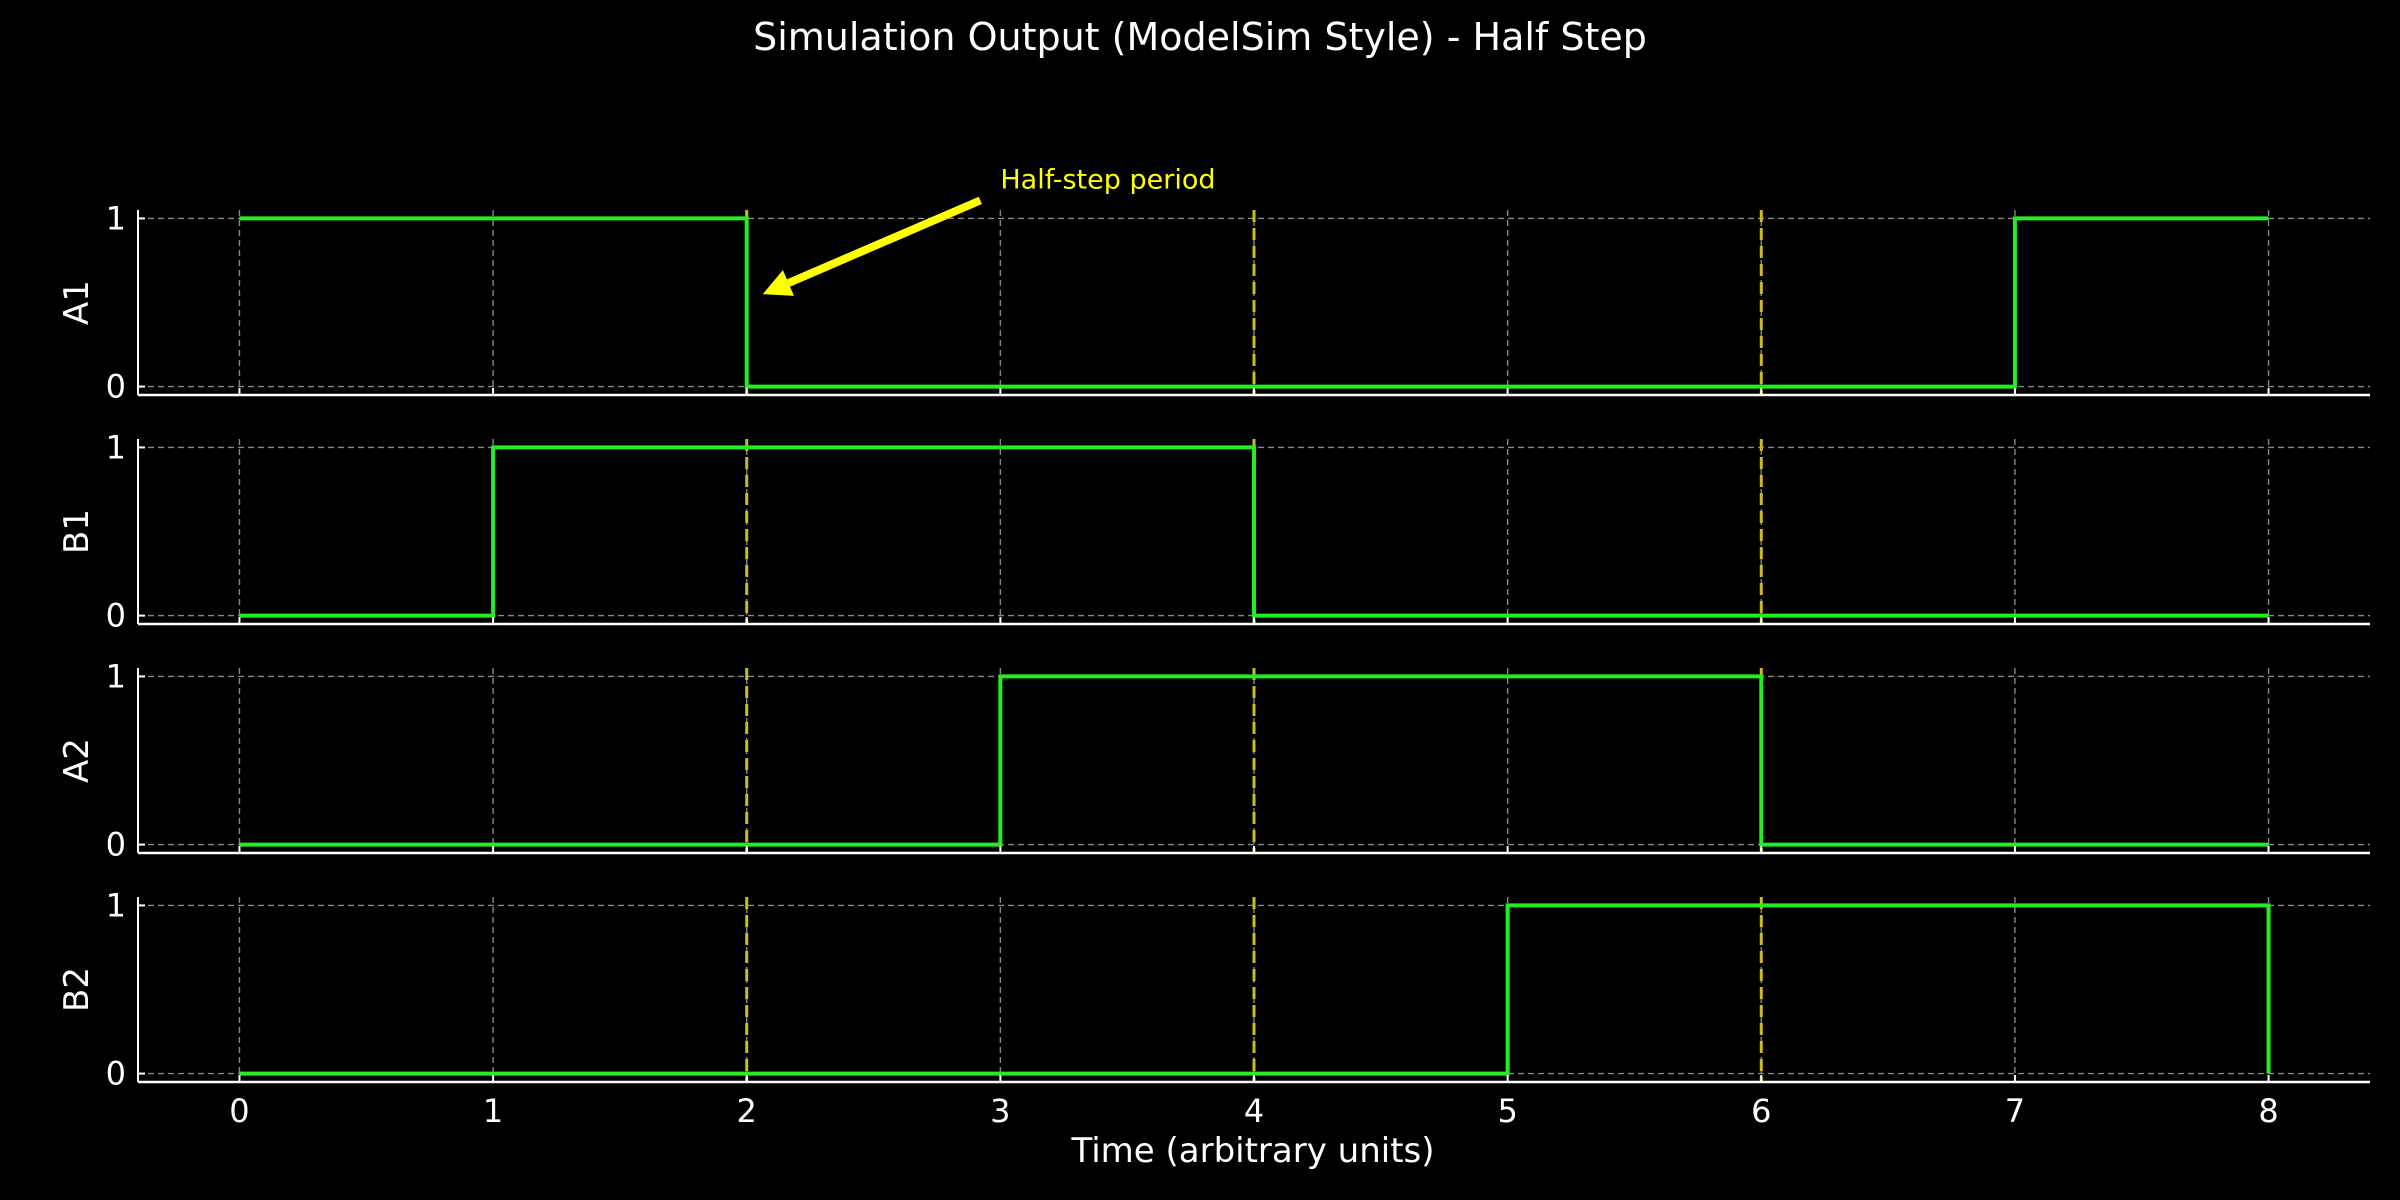  I want to click on annotation-text: Half-step period, so click(1107, 179).